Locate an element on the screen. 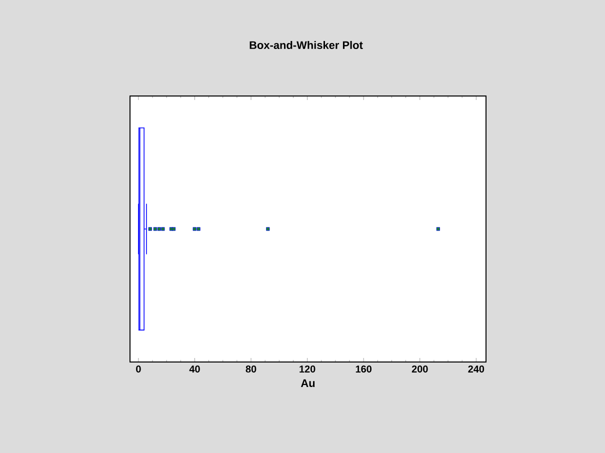  x-tick-label: 200 is located at coordinates (420, 369).